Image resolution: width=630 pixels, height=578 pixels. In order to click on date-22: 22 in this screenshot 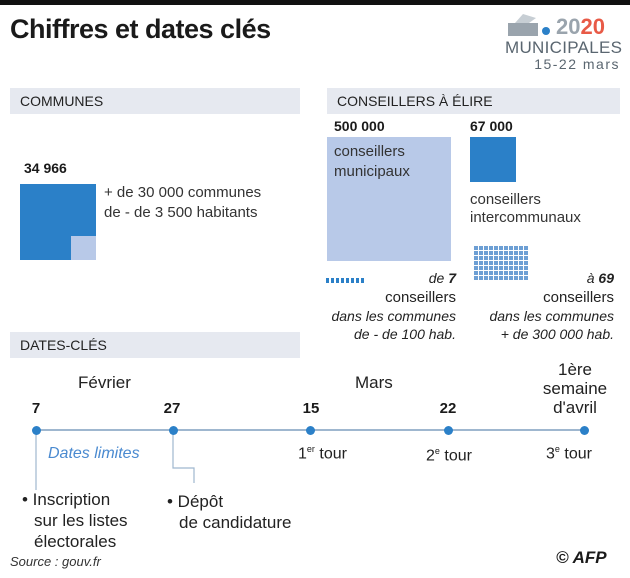, I will do `click(448, 408)`.